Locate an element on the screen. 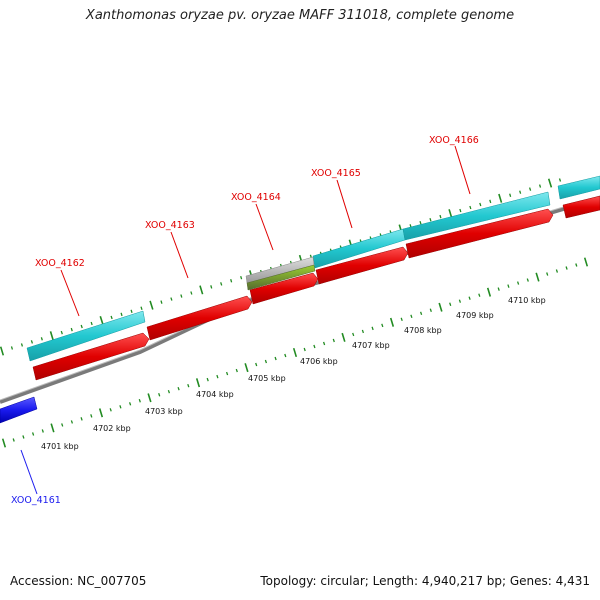 The image size is (600, 600). gene-label-4164: XOO_4164 is located at coordinates (256, 197).